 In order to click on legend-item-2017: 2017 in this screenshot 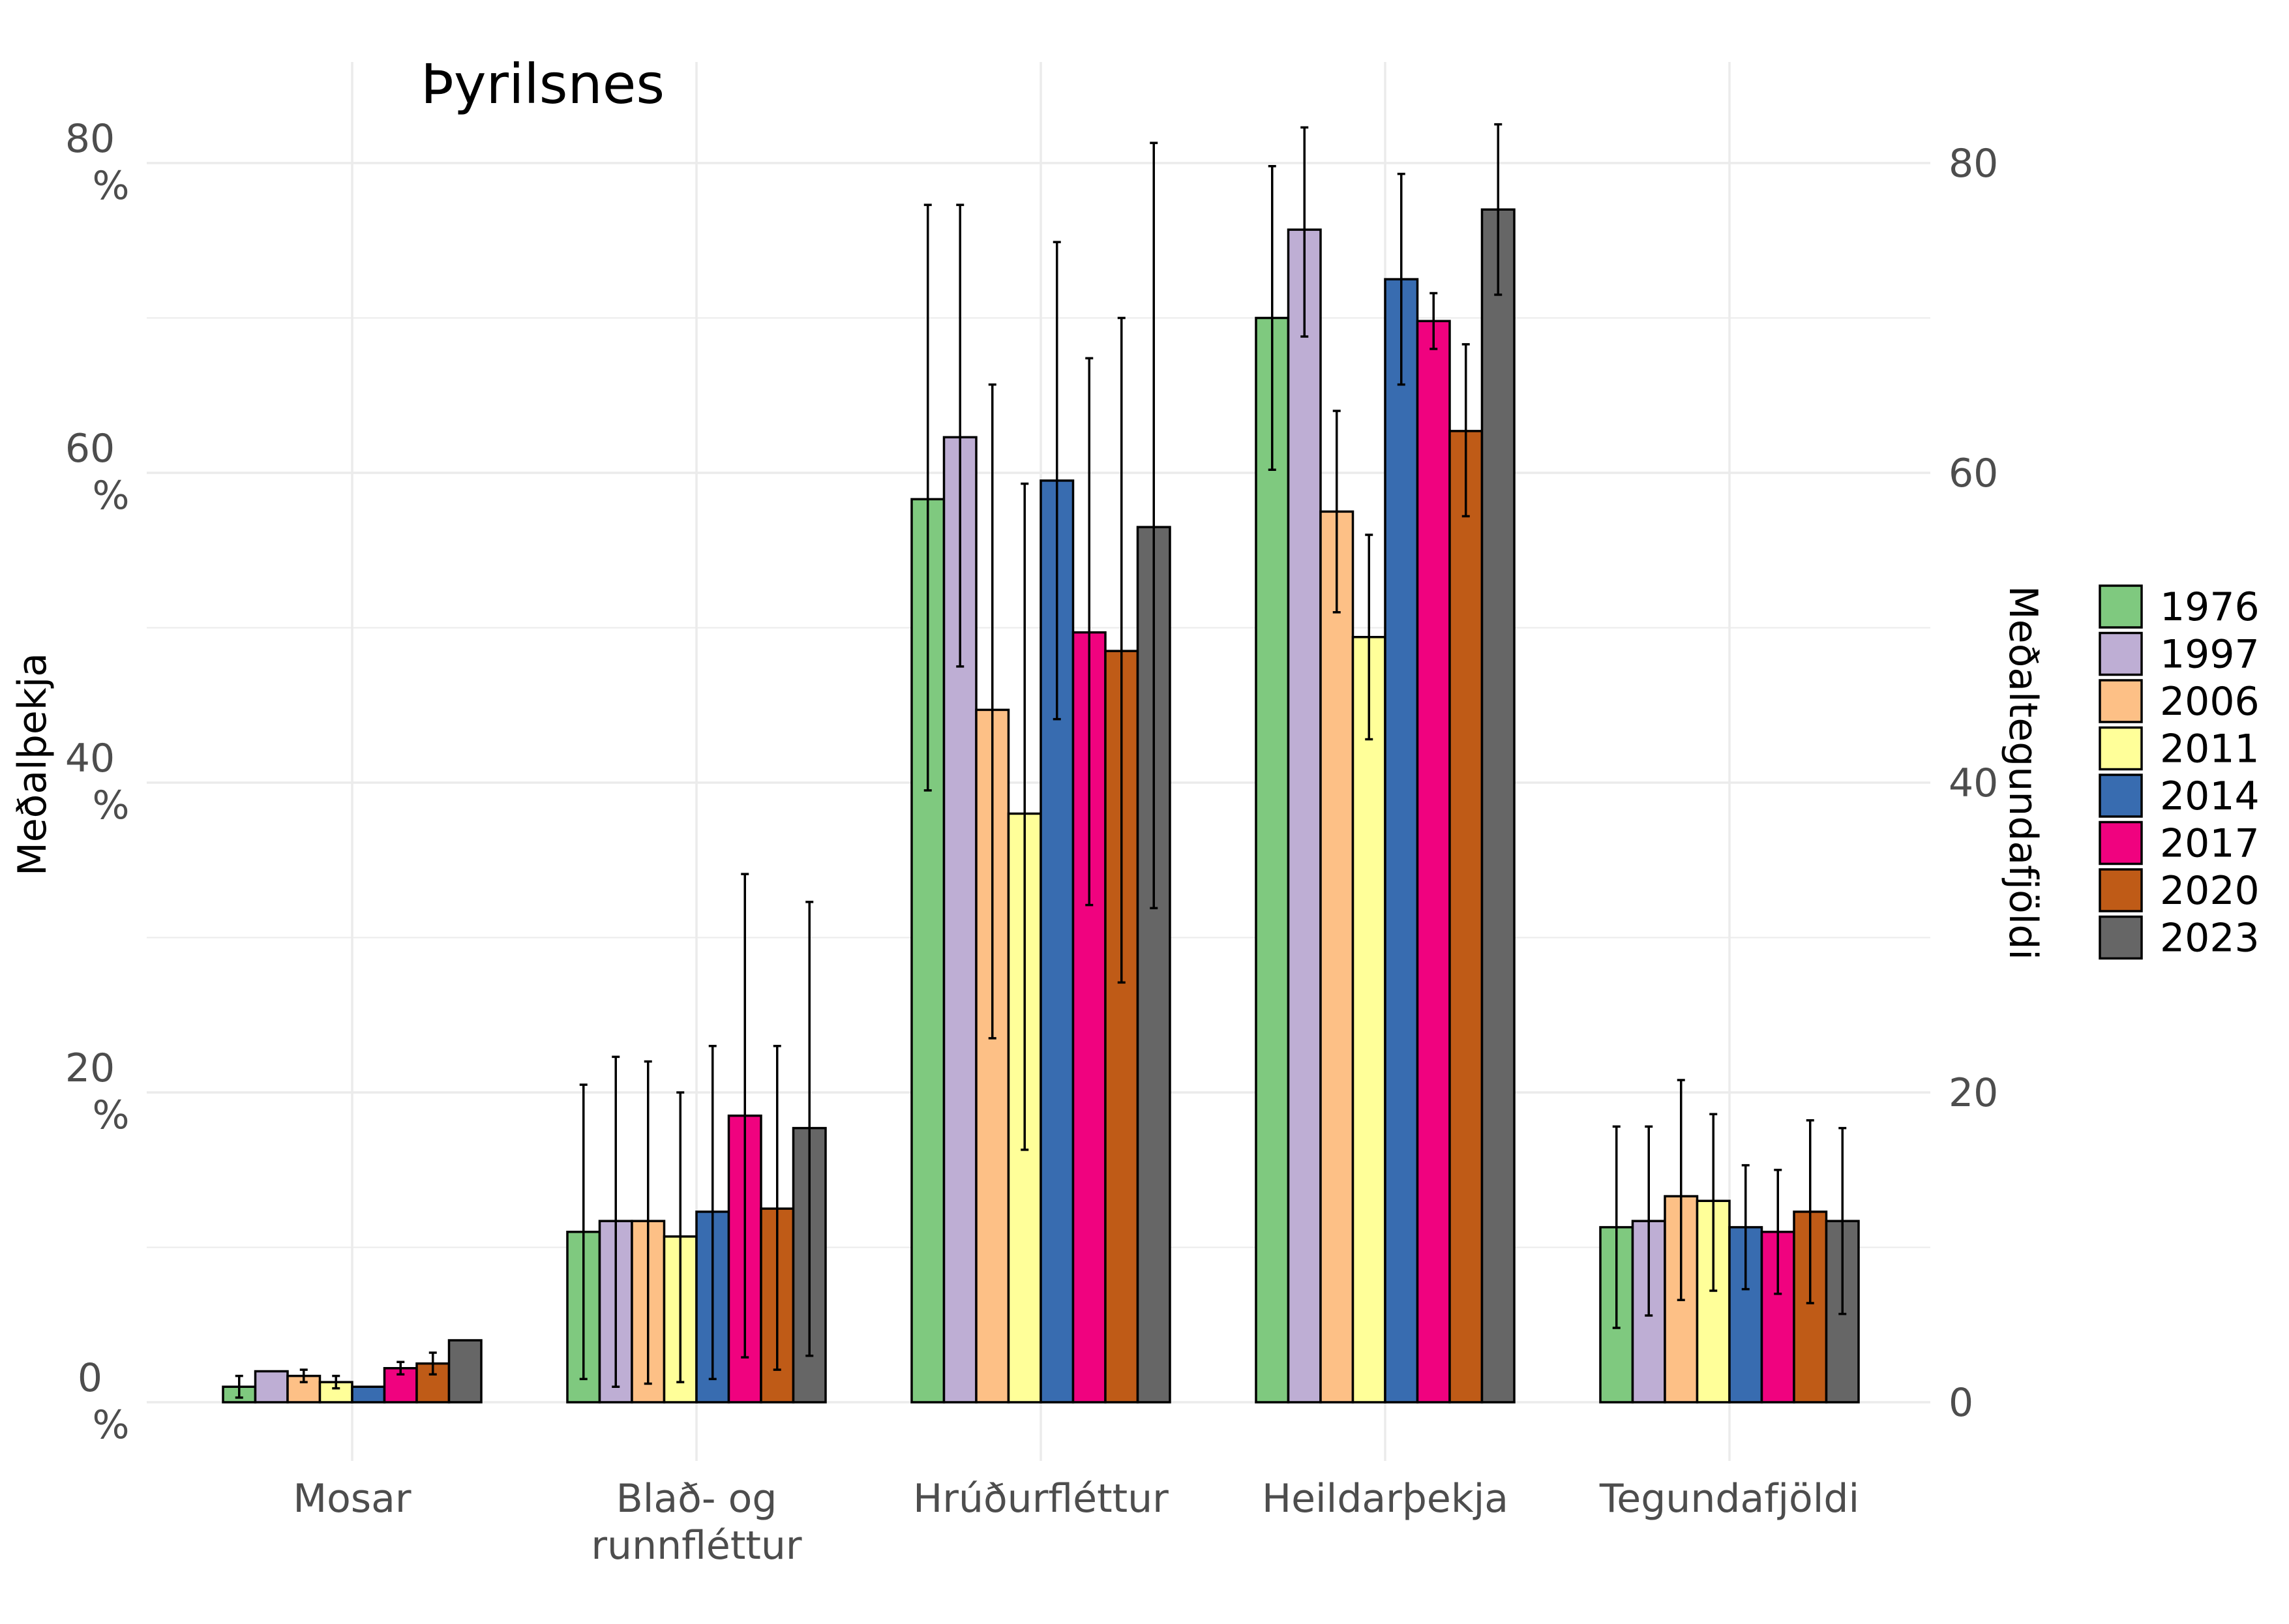, I will do `click(2179, 843)`.